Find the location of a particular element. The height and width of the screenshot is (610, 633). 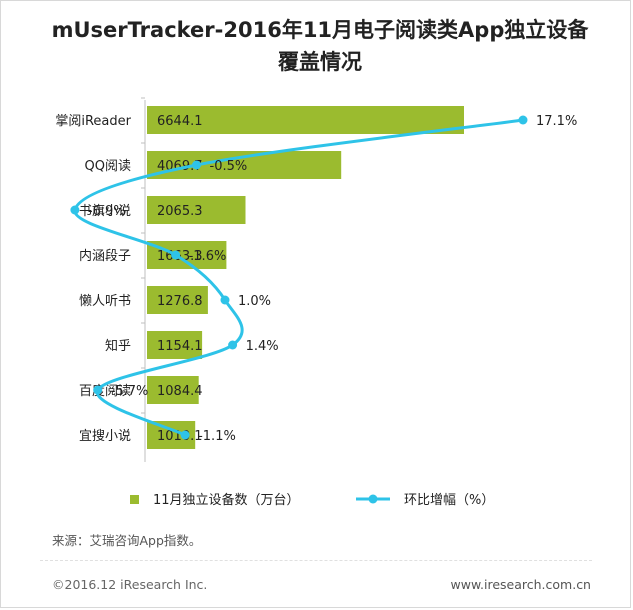

category-label: QQ阅读 is located at coordinates (108, 166).